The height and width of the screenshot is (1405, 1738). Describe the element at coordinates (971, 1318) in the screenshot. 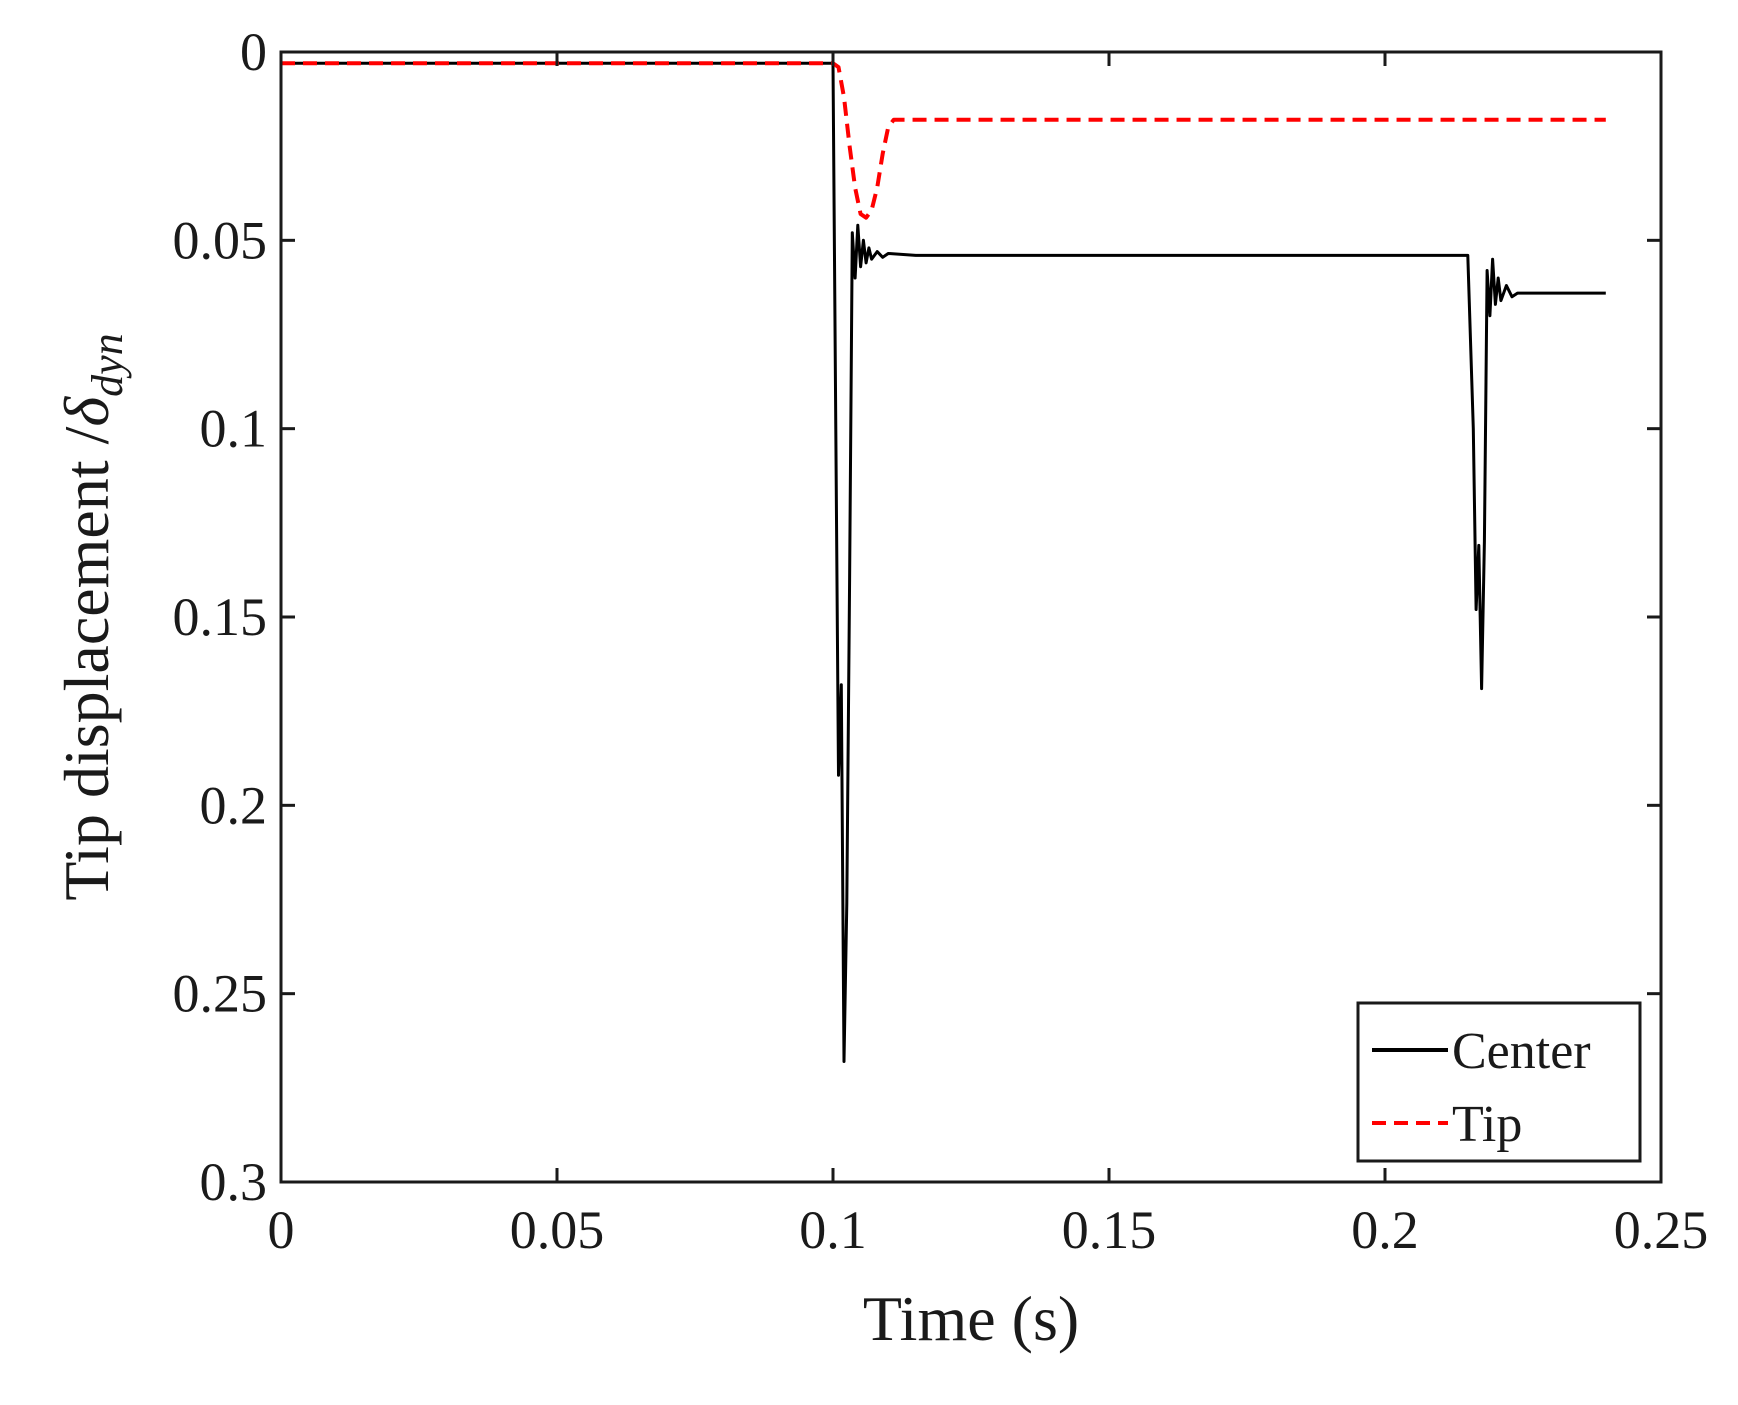

I see `x-axis-label: Time (s)` at that location.